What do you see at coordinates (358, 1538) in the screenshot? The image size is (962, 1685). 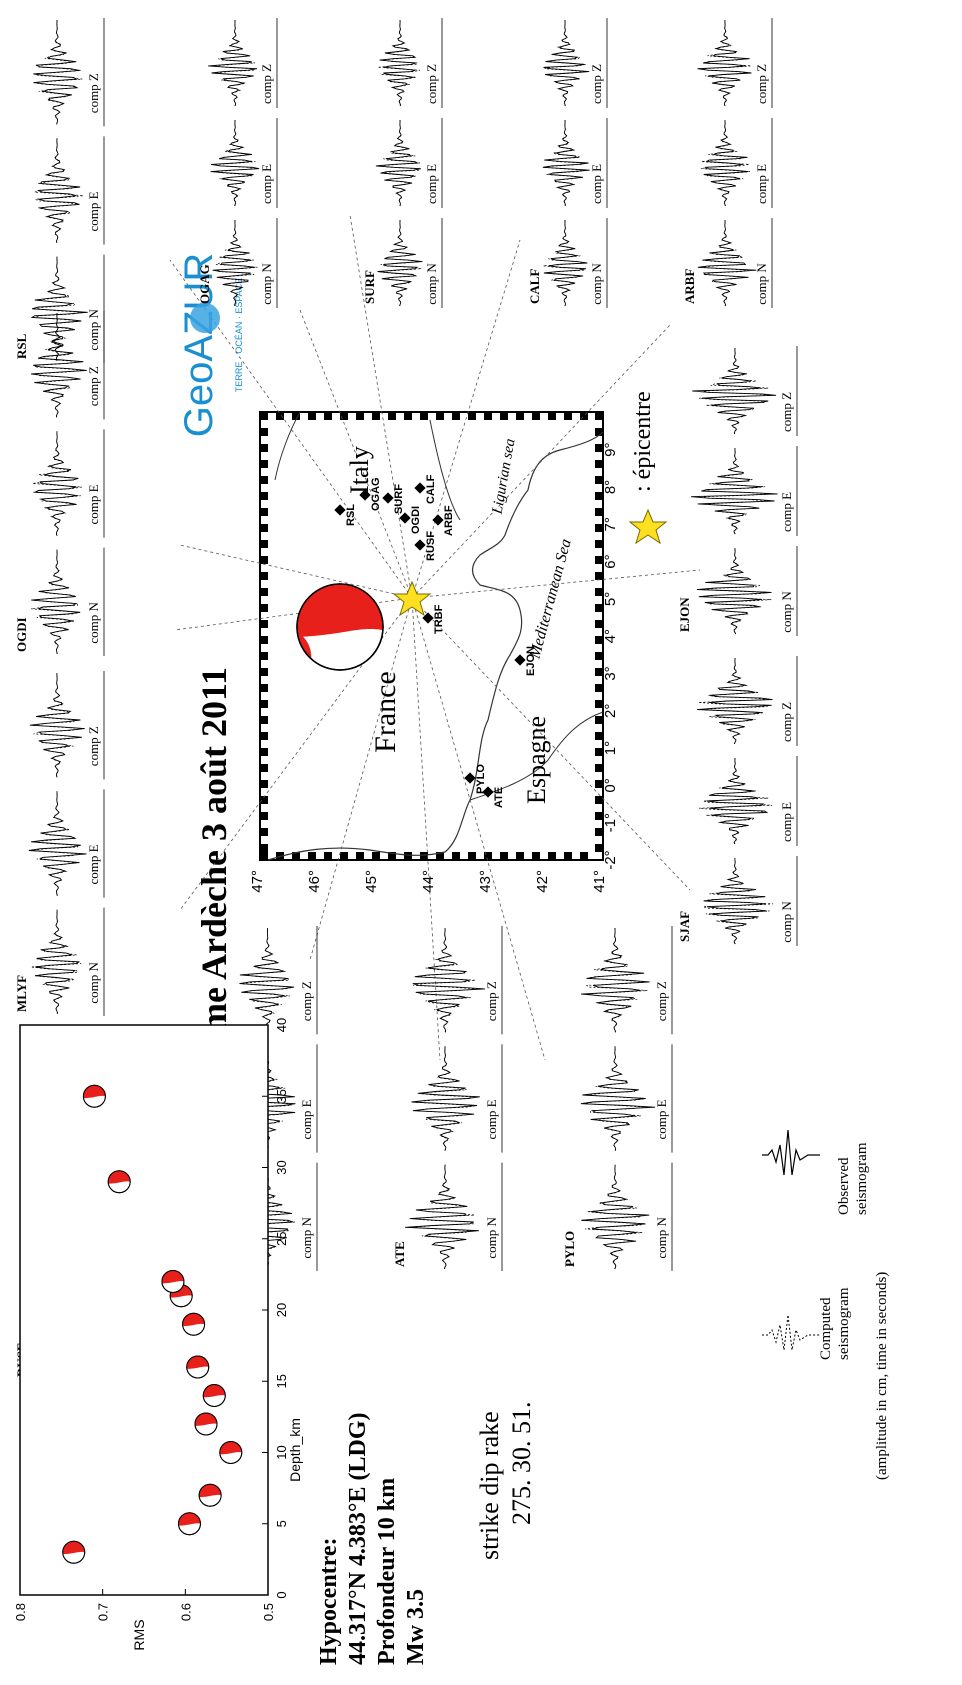 I see `hypocentre-line2: 44.317°N 4.383°E (LDG)` at bounding box center [358, 1538].